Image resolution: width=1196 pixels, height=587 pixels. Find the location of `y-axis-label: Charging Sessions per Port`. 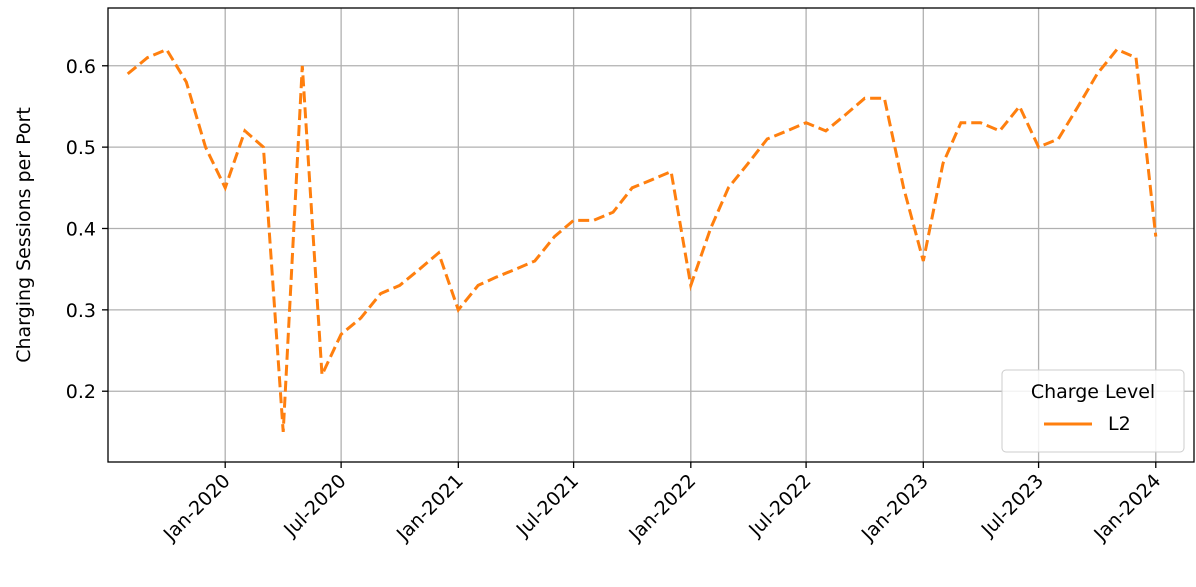

y-axis-label: Charging Sessions per Port is located at coordinates (24, 235).